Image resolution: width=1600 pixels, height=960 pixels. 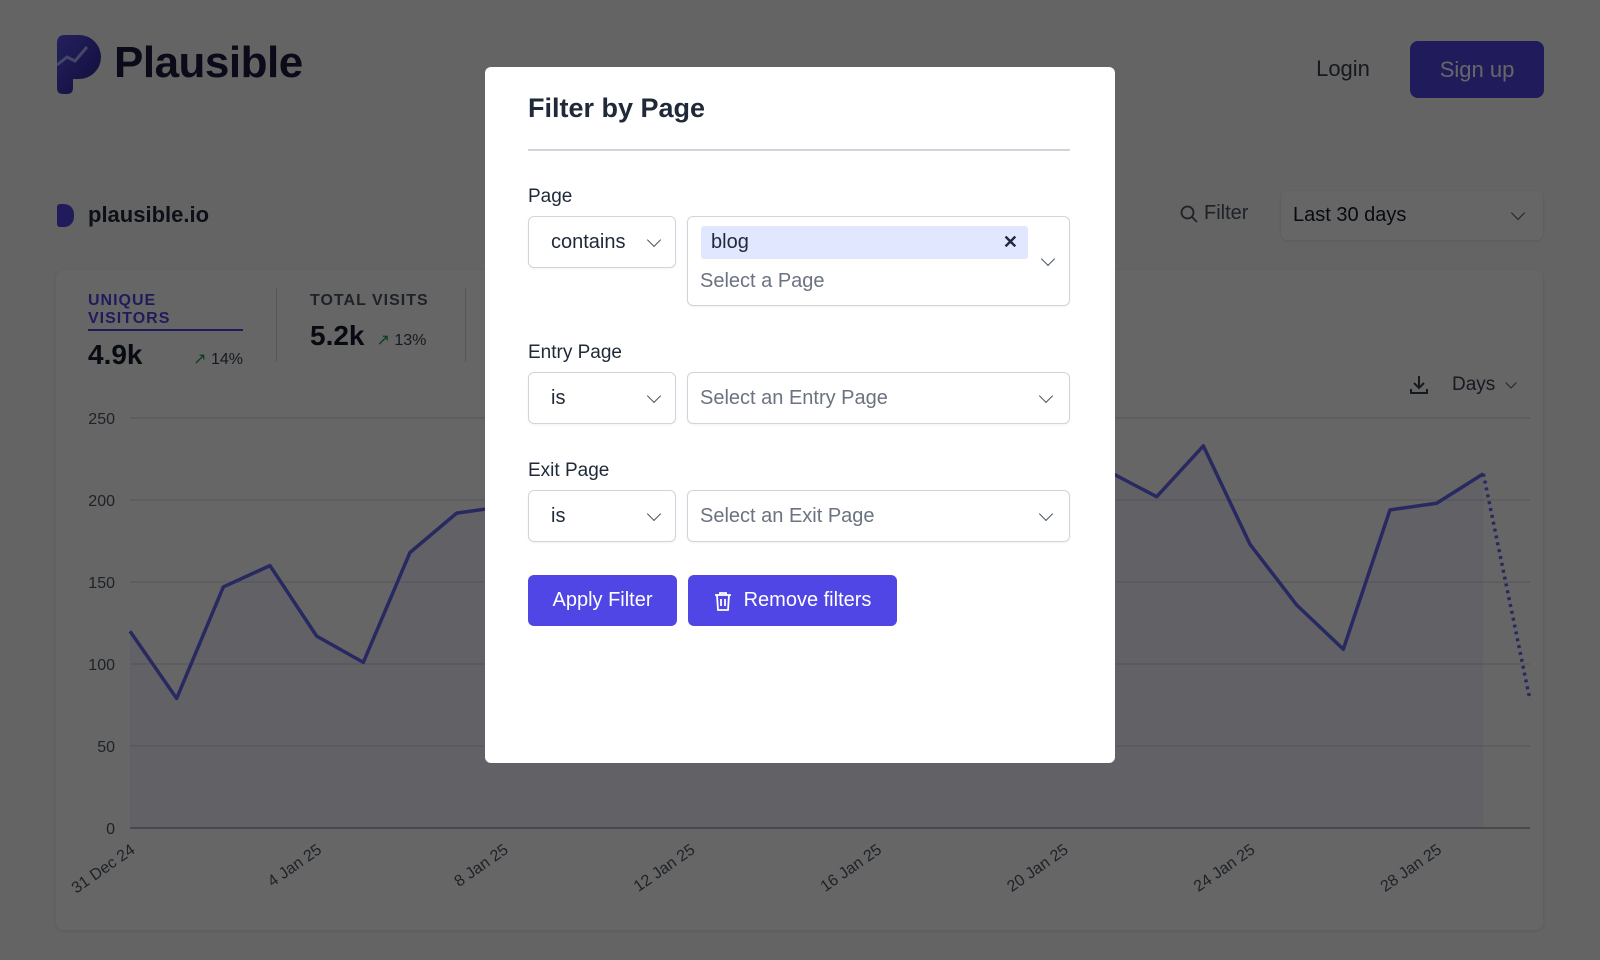 What do you see at coordinates (1412, 215) in the screenshot?
I see `period-select: Last 30 days` at bounding box center [1412, 215].